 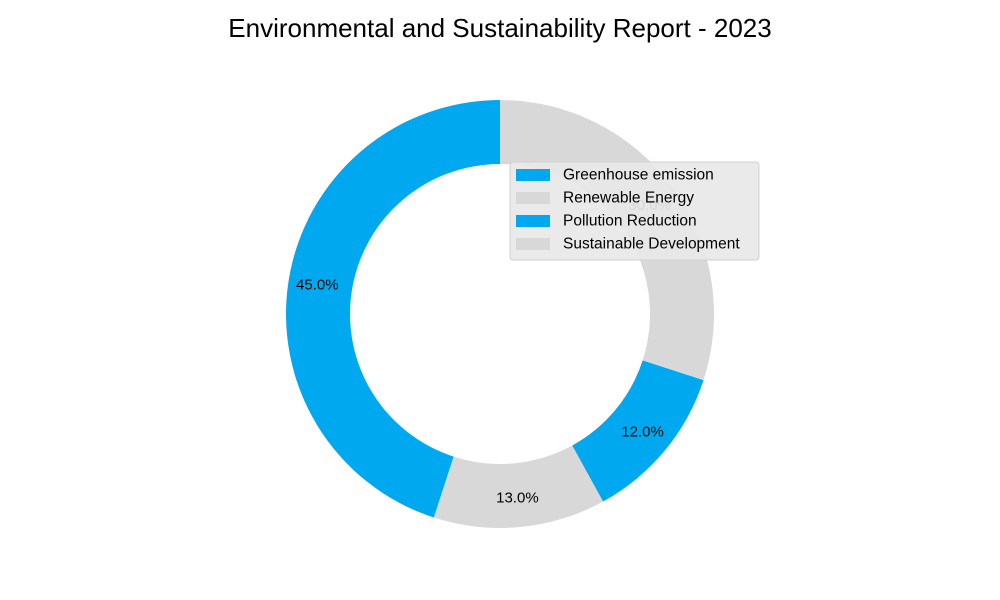 What do you see at coordinates (517, 498) in the screenshot?
I see `pct-label-renewable-energy: 13.0%` at bounding box center [517, 498].